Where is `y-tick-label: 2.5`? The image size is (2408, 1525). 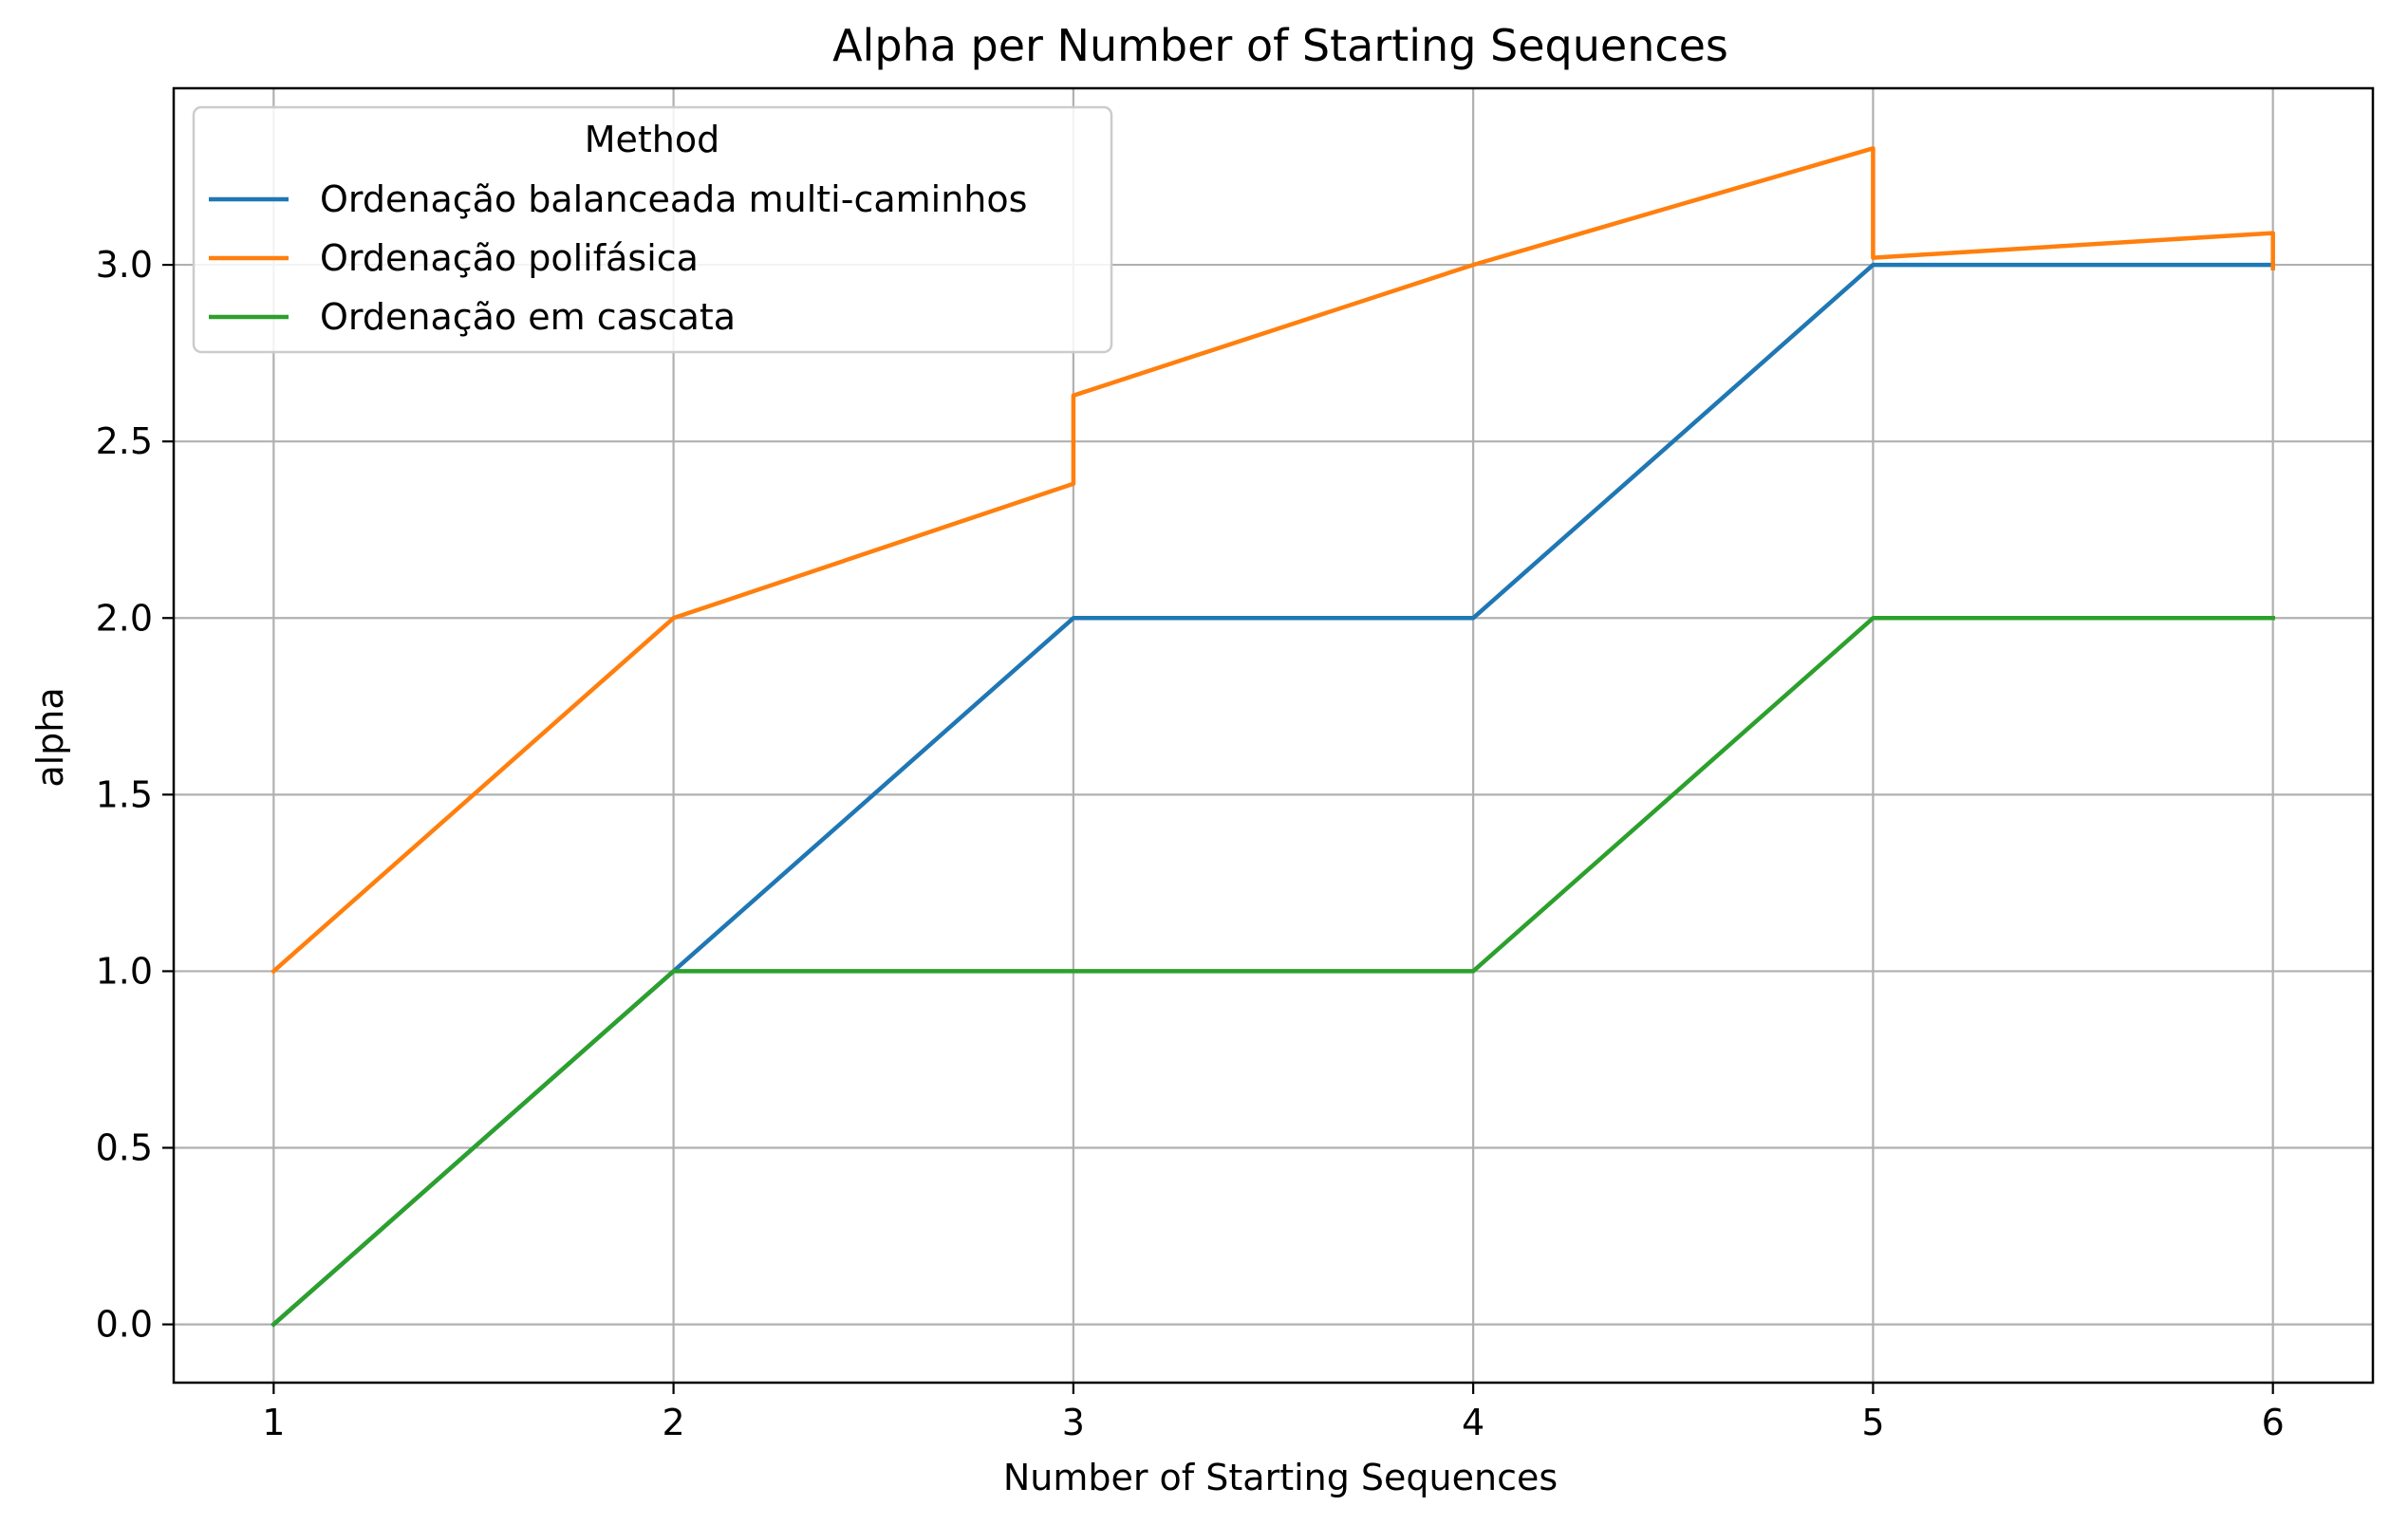
y-tick-label: 2.5 is located at coordinates (124, 441).